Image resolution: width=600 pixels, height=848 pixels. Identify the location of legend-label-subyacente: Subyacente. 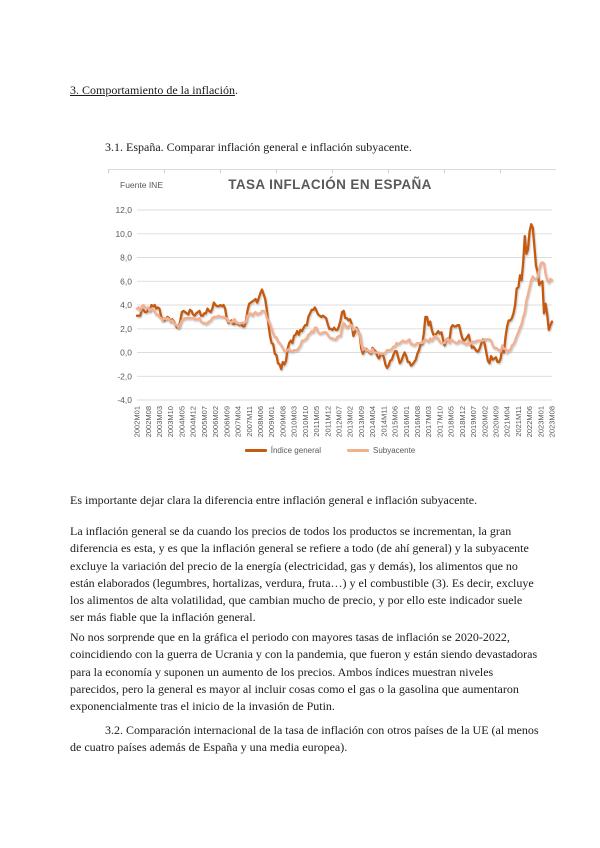
(394, 450).